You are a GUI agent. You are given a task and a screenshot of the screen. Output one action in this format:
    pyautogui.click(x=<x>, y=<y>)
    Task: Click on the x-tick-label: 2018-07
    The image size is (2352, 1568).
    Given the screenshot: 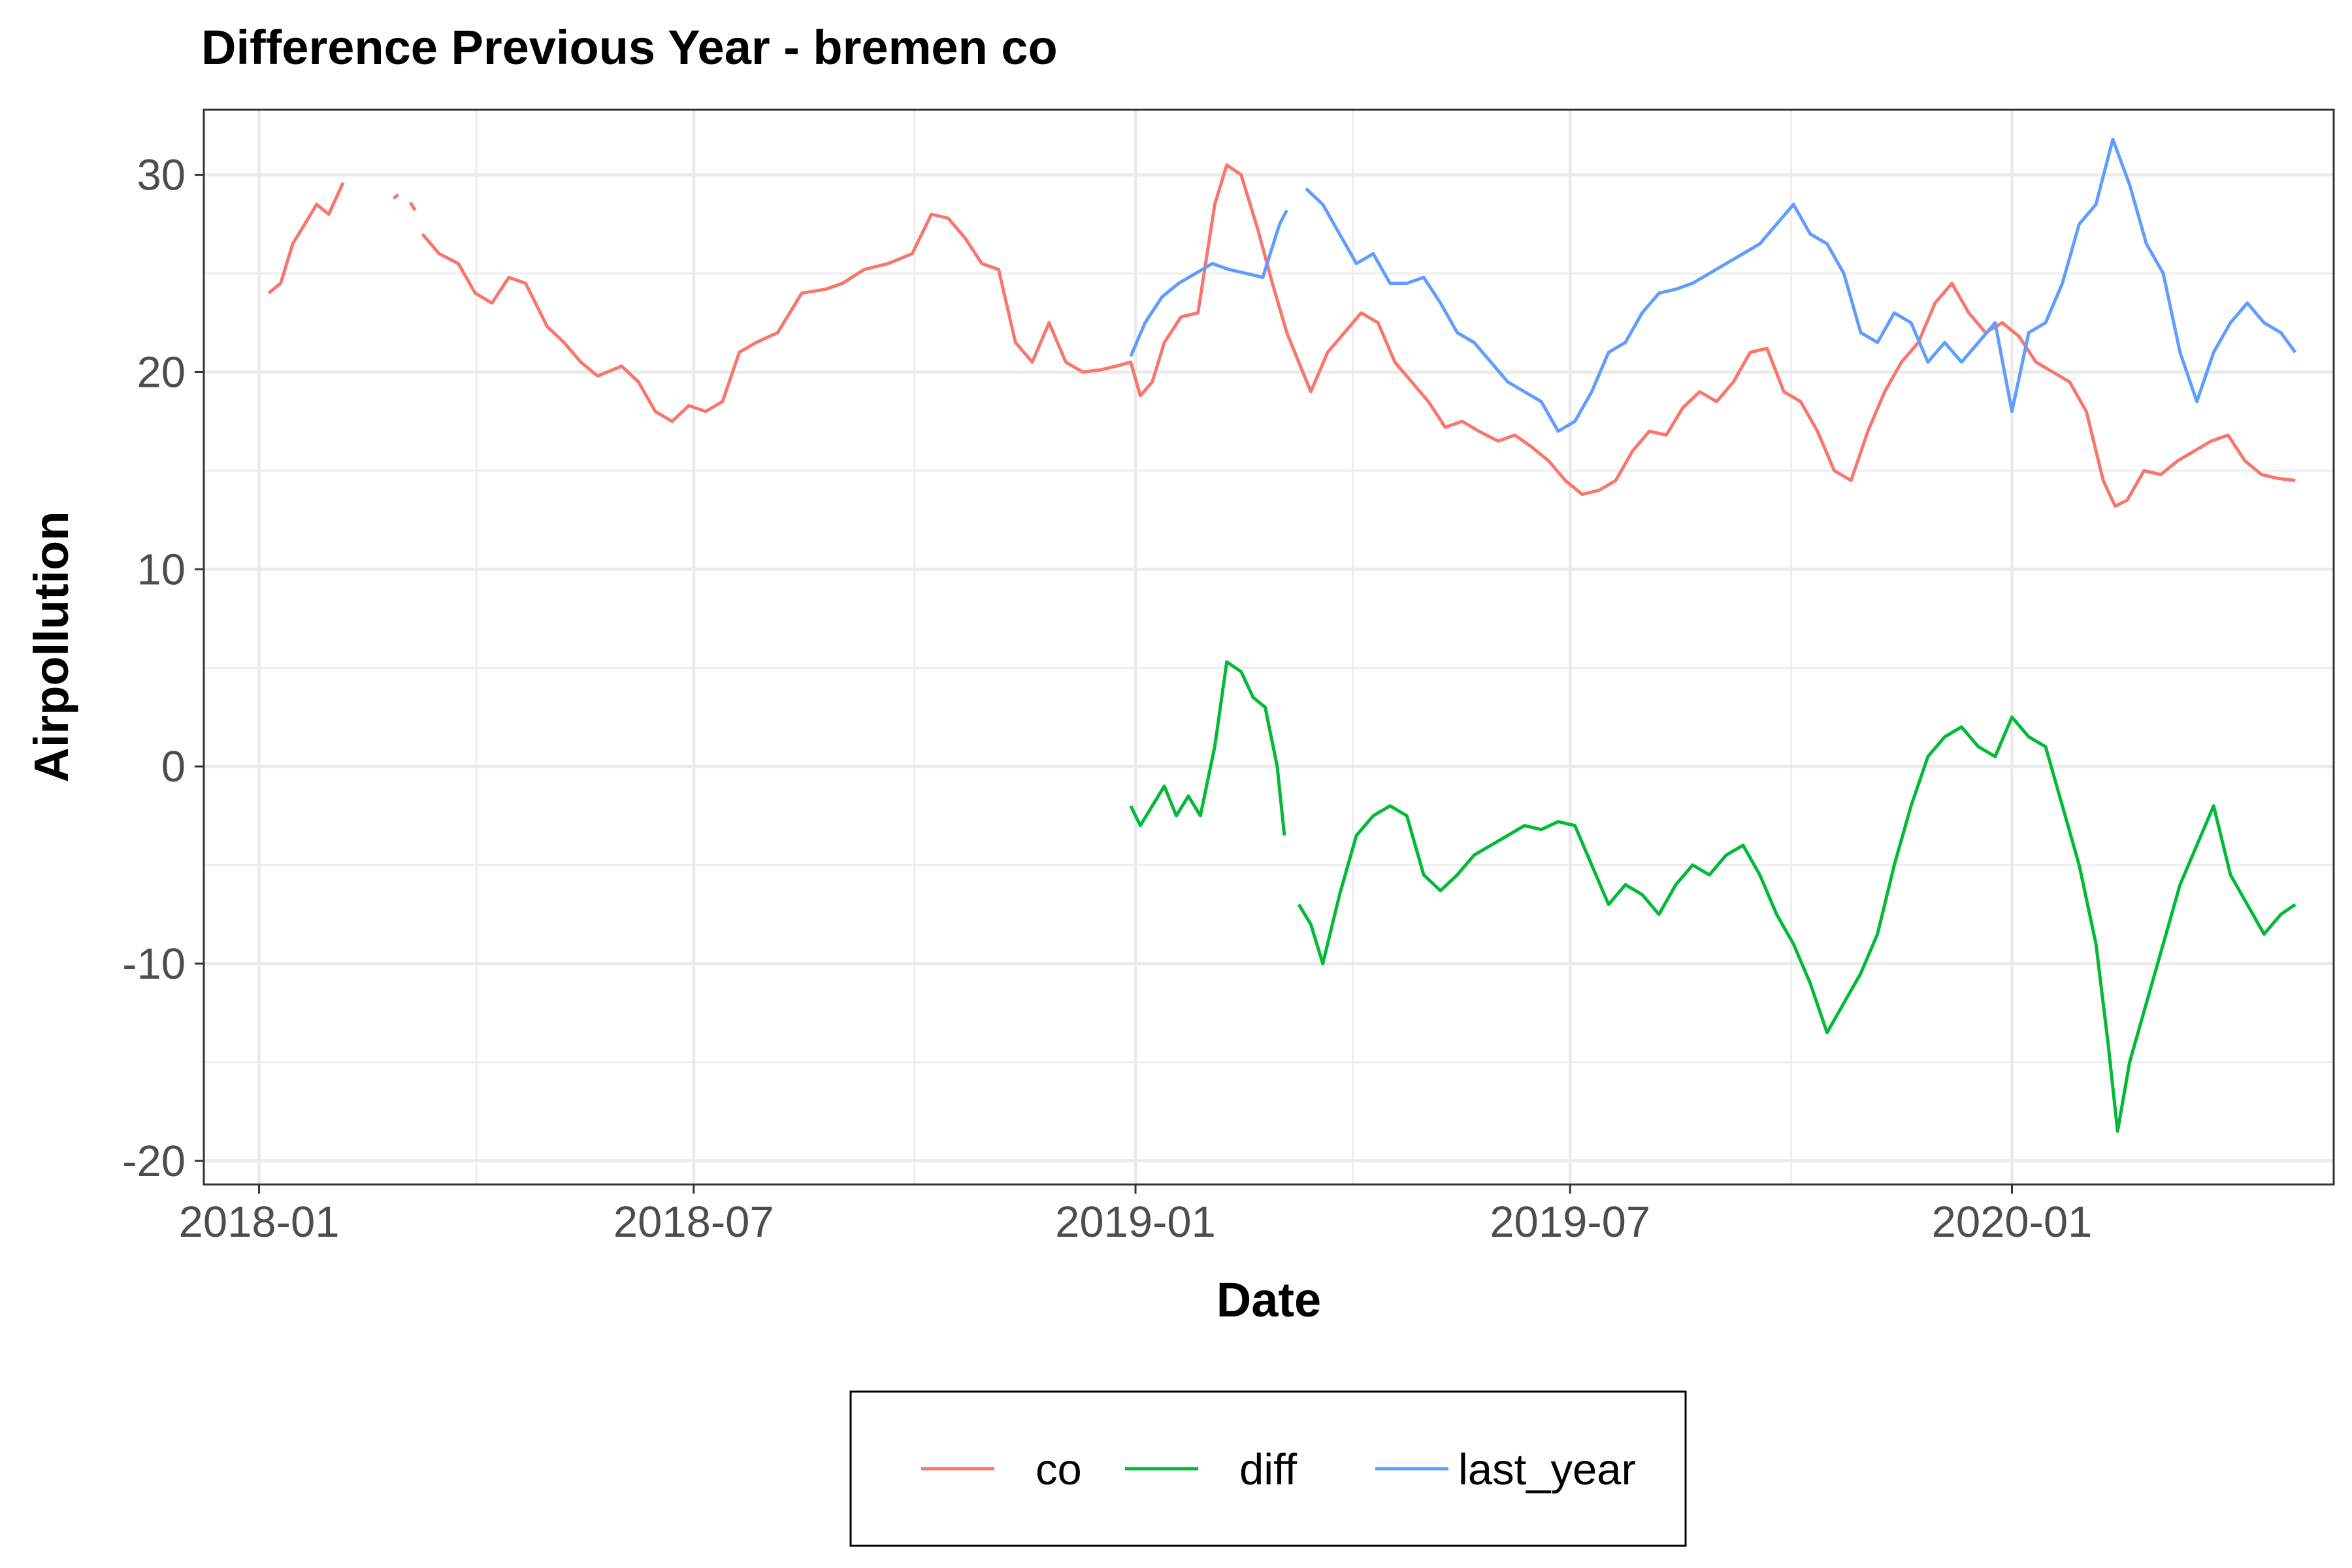 What is the action you would take?
    pyautogui.click(x=693, y=1222)
    